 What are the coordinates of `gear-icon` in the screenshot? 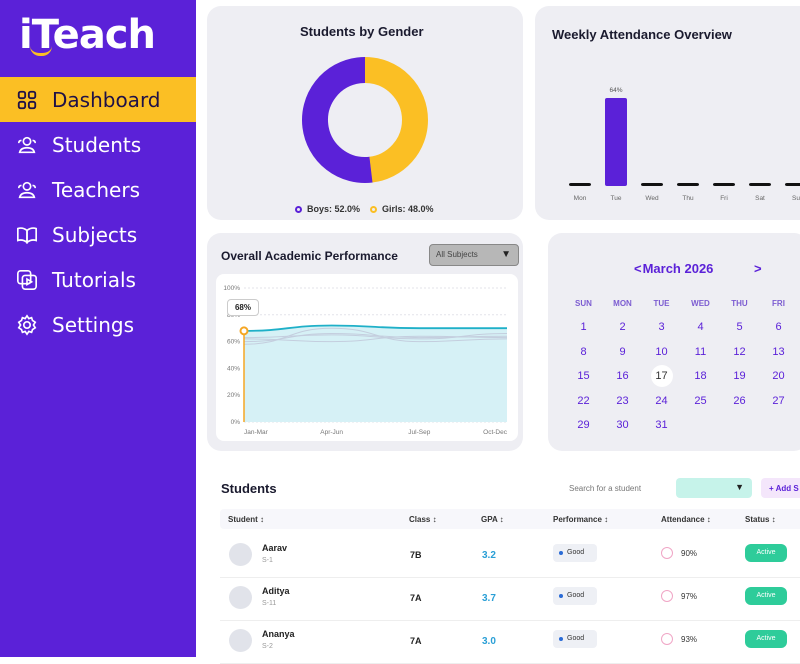 It's located at (27, 324).